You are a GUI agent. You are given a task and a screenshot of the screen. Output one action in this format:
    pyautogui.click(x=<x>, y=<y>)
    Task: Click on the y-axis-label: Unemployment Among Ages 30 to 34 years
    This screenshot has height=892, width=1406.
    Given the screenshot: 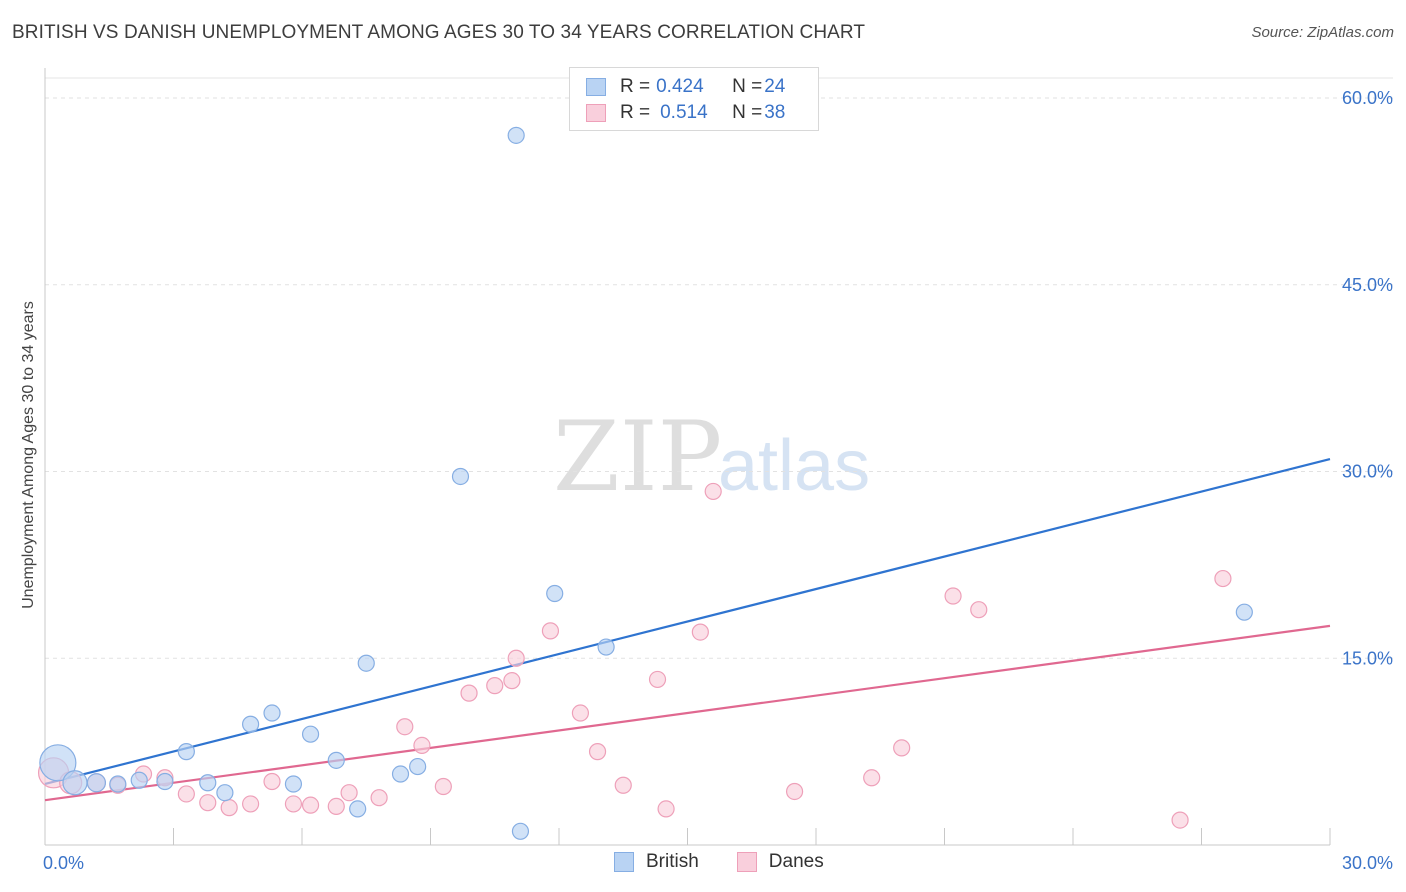 What is the action you would take?
    pyautogui.click(x=28, y=455)
    